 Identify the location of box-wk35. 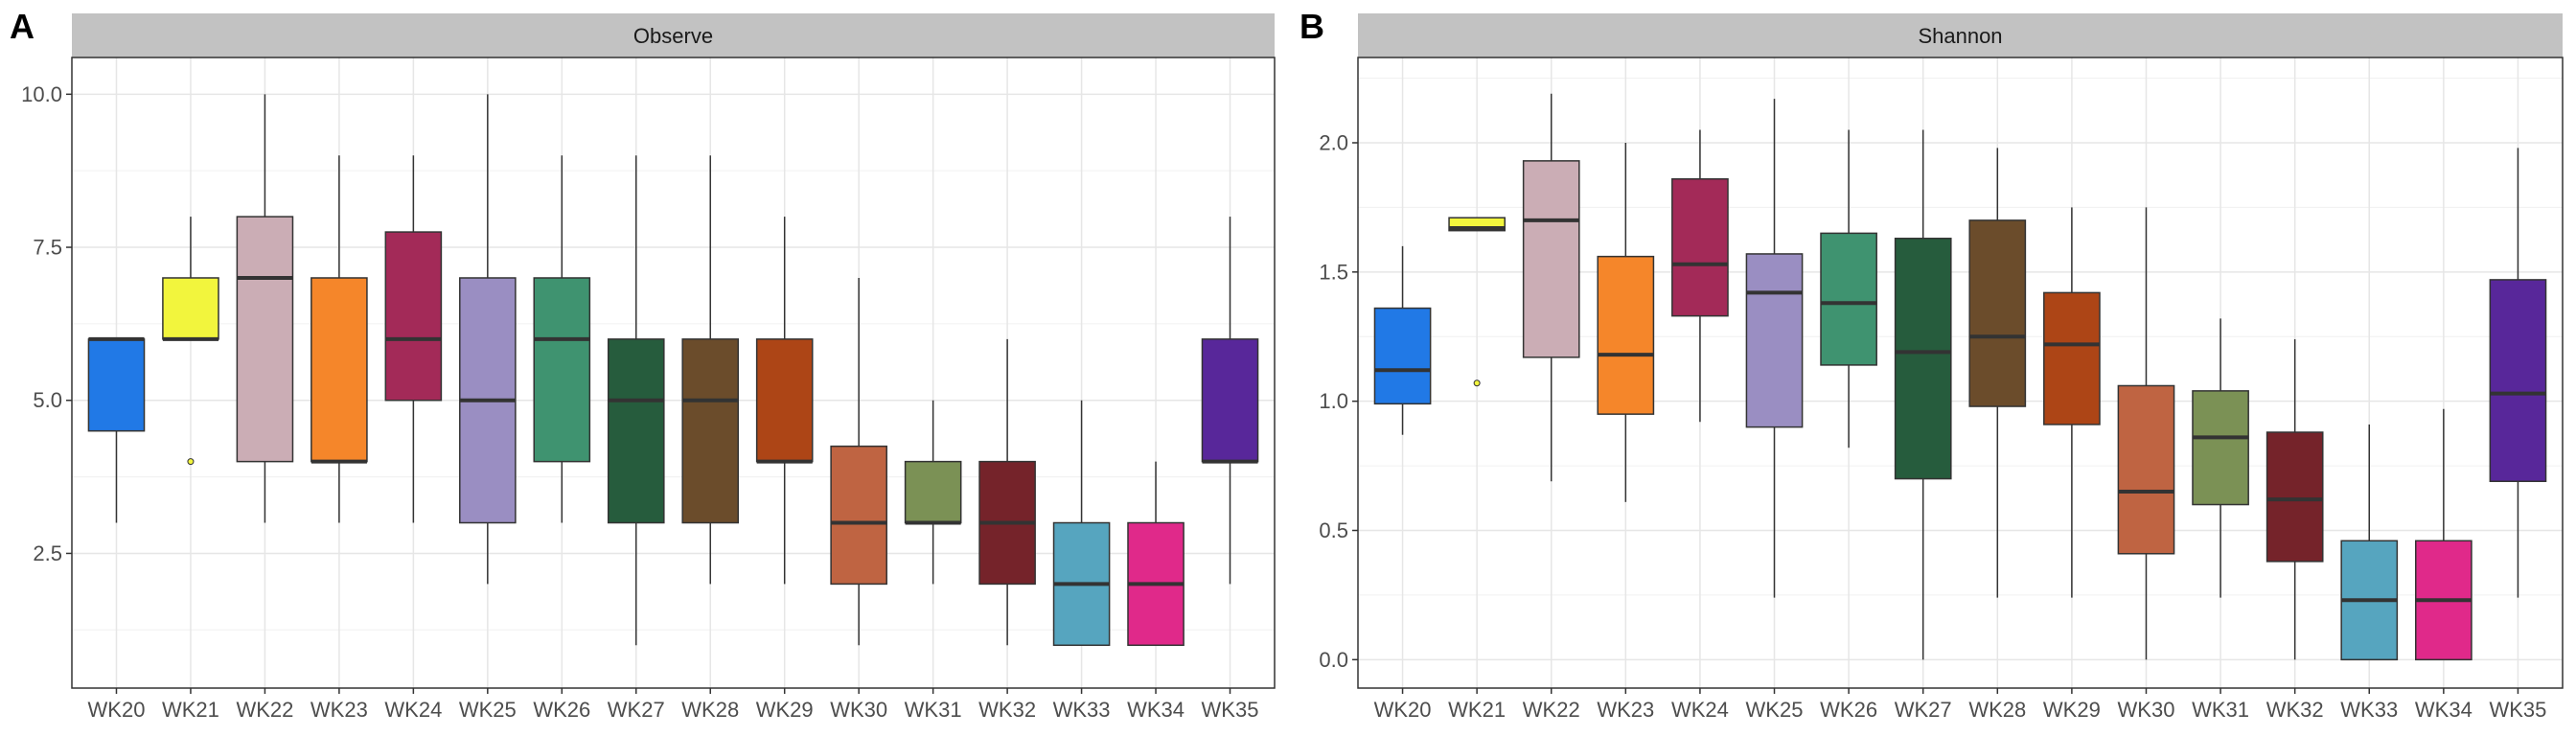
(2518, 373).